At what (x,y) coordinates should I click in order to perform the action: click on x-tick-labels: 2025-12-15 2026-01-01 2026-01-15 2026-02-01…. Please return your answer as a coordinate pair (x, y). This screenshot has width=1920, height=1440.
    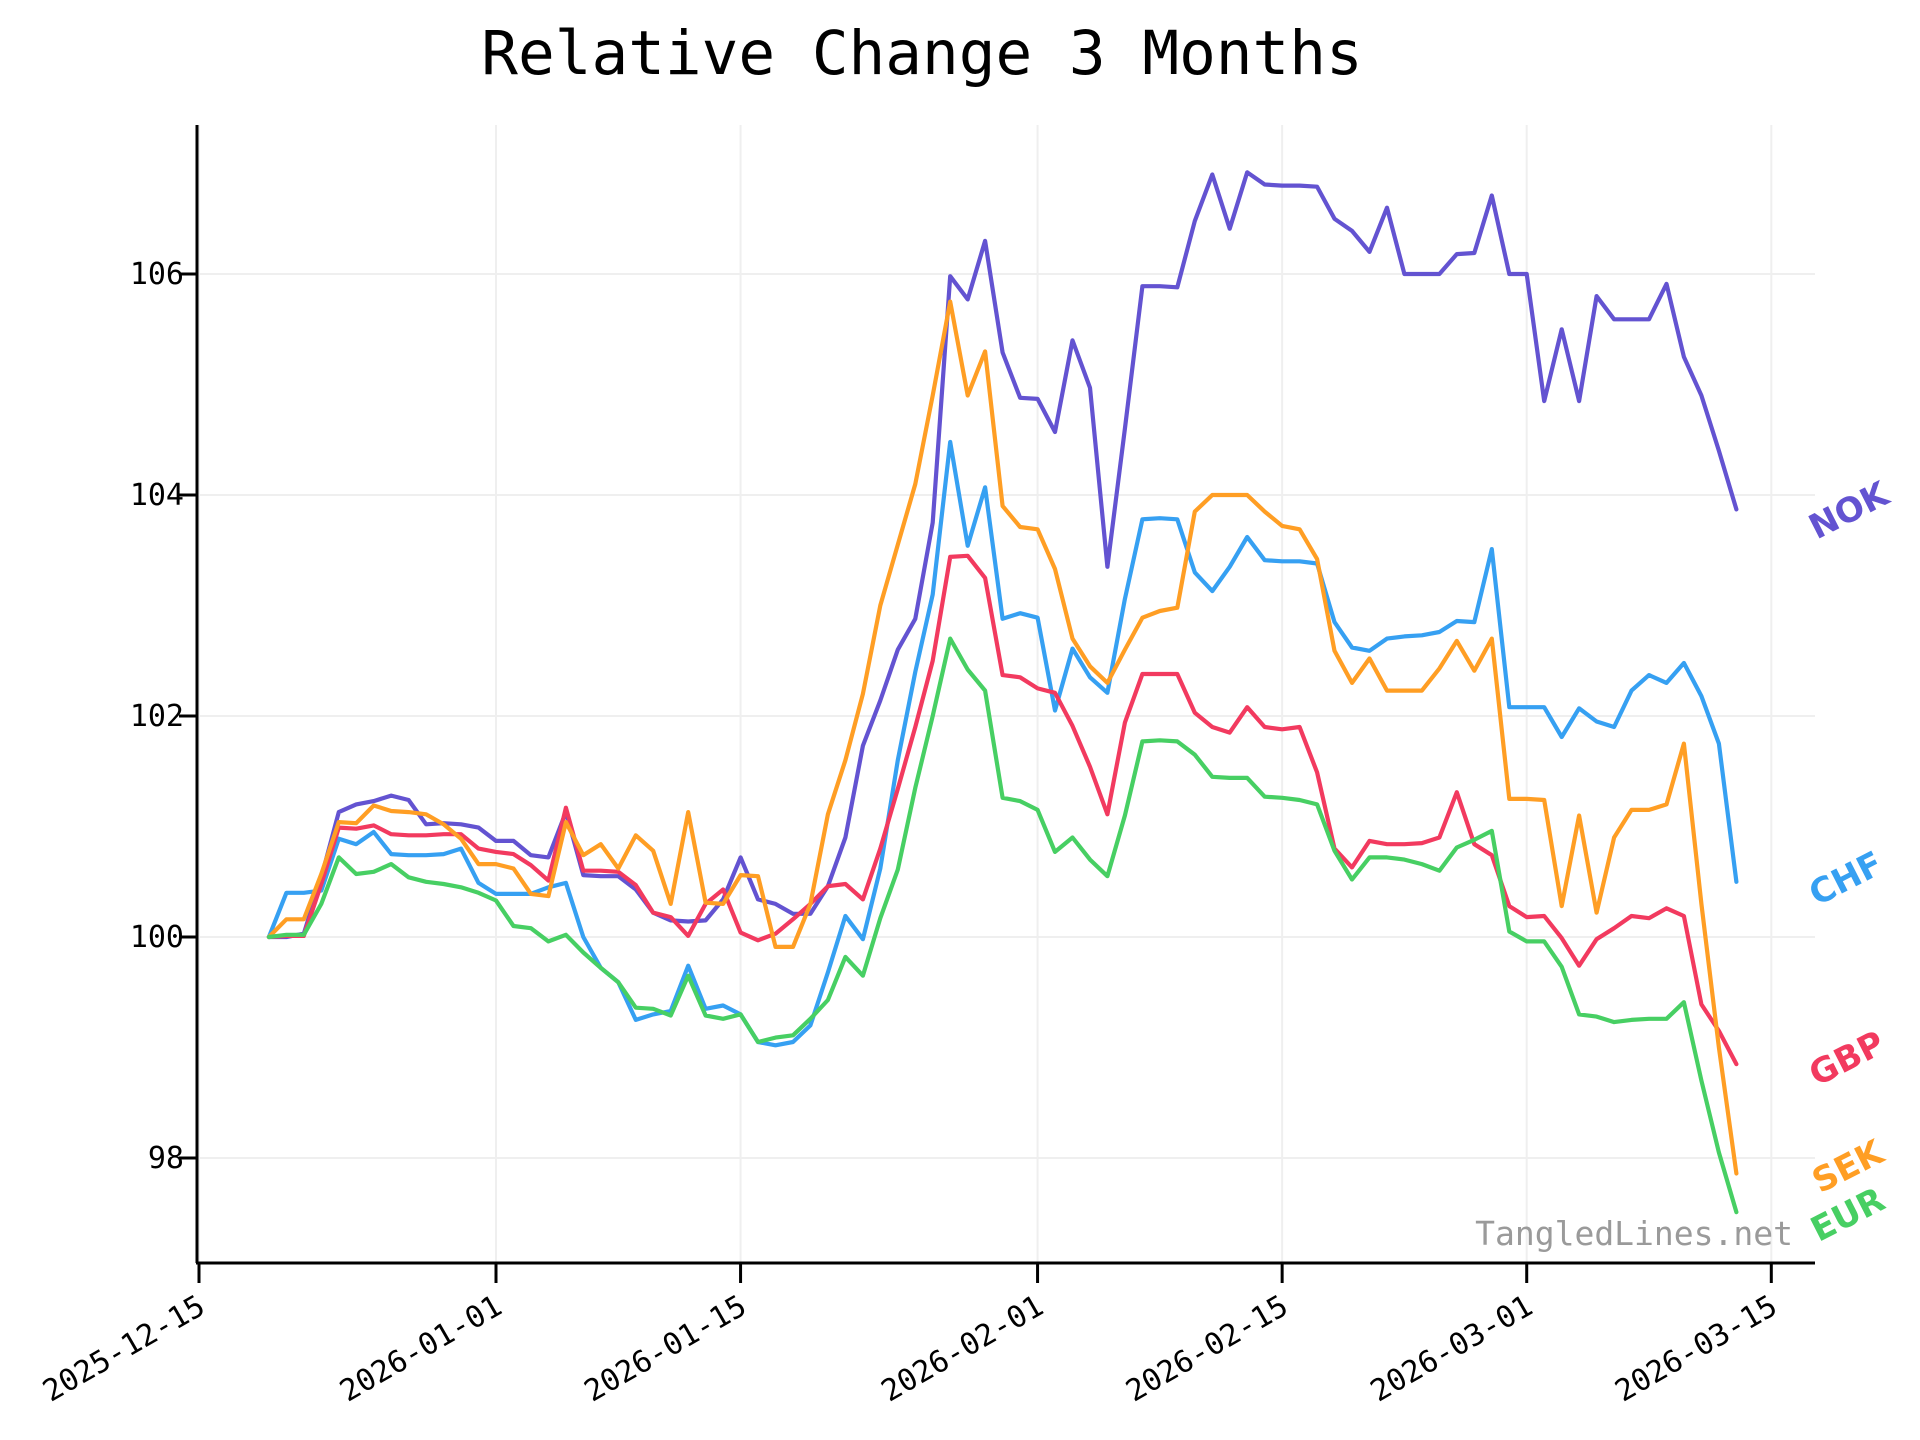
    Looking at the image, I should click on (910, 1349).